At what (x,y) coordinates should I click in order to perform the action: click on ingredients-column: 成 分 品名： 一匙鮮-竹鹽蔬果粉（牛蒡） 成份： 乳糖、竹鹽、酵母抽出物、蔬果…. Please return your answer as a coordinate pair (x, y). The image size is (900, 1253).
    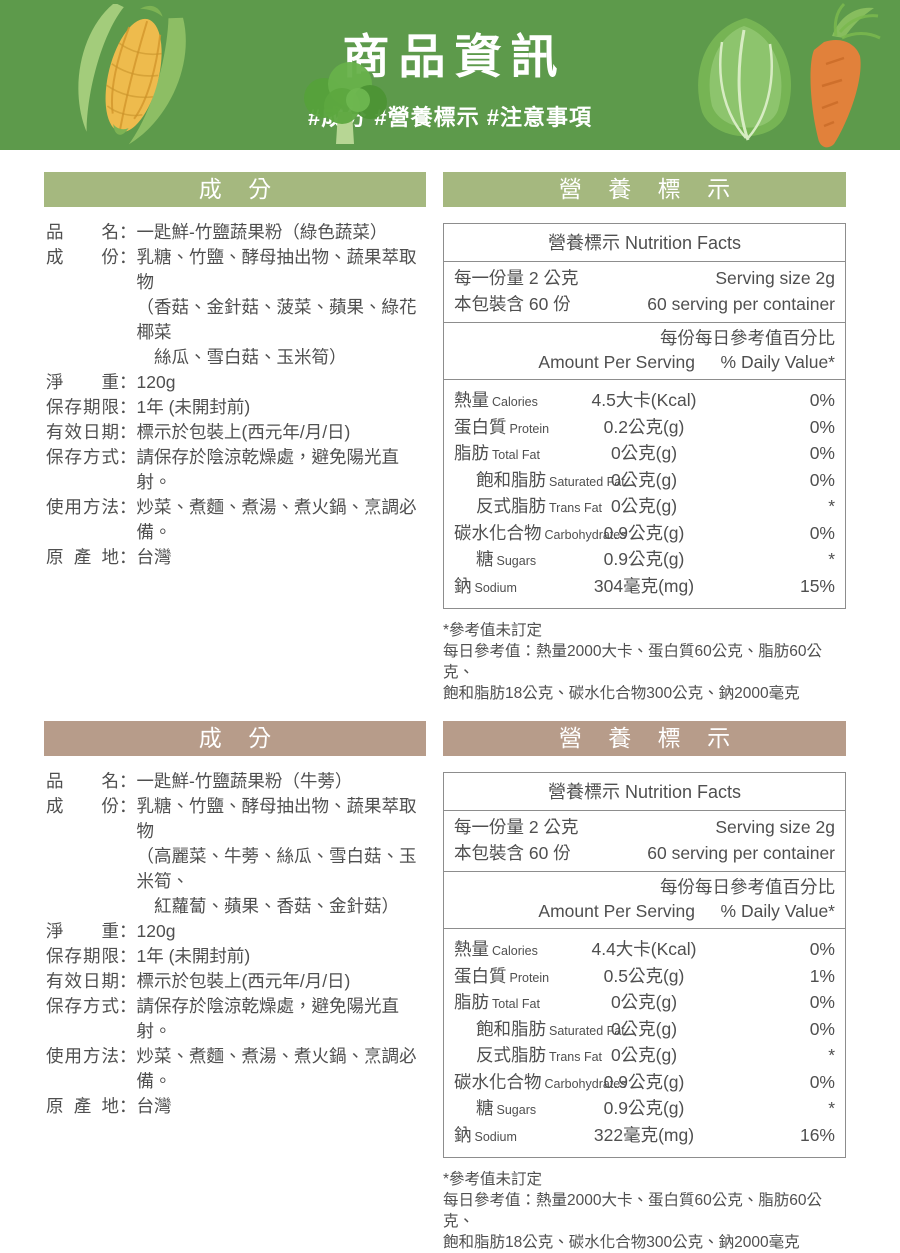
    Looking at the image, I should click on (235, 920).